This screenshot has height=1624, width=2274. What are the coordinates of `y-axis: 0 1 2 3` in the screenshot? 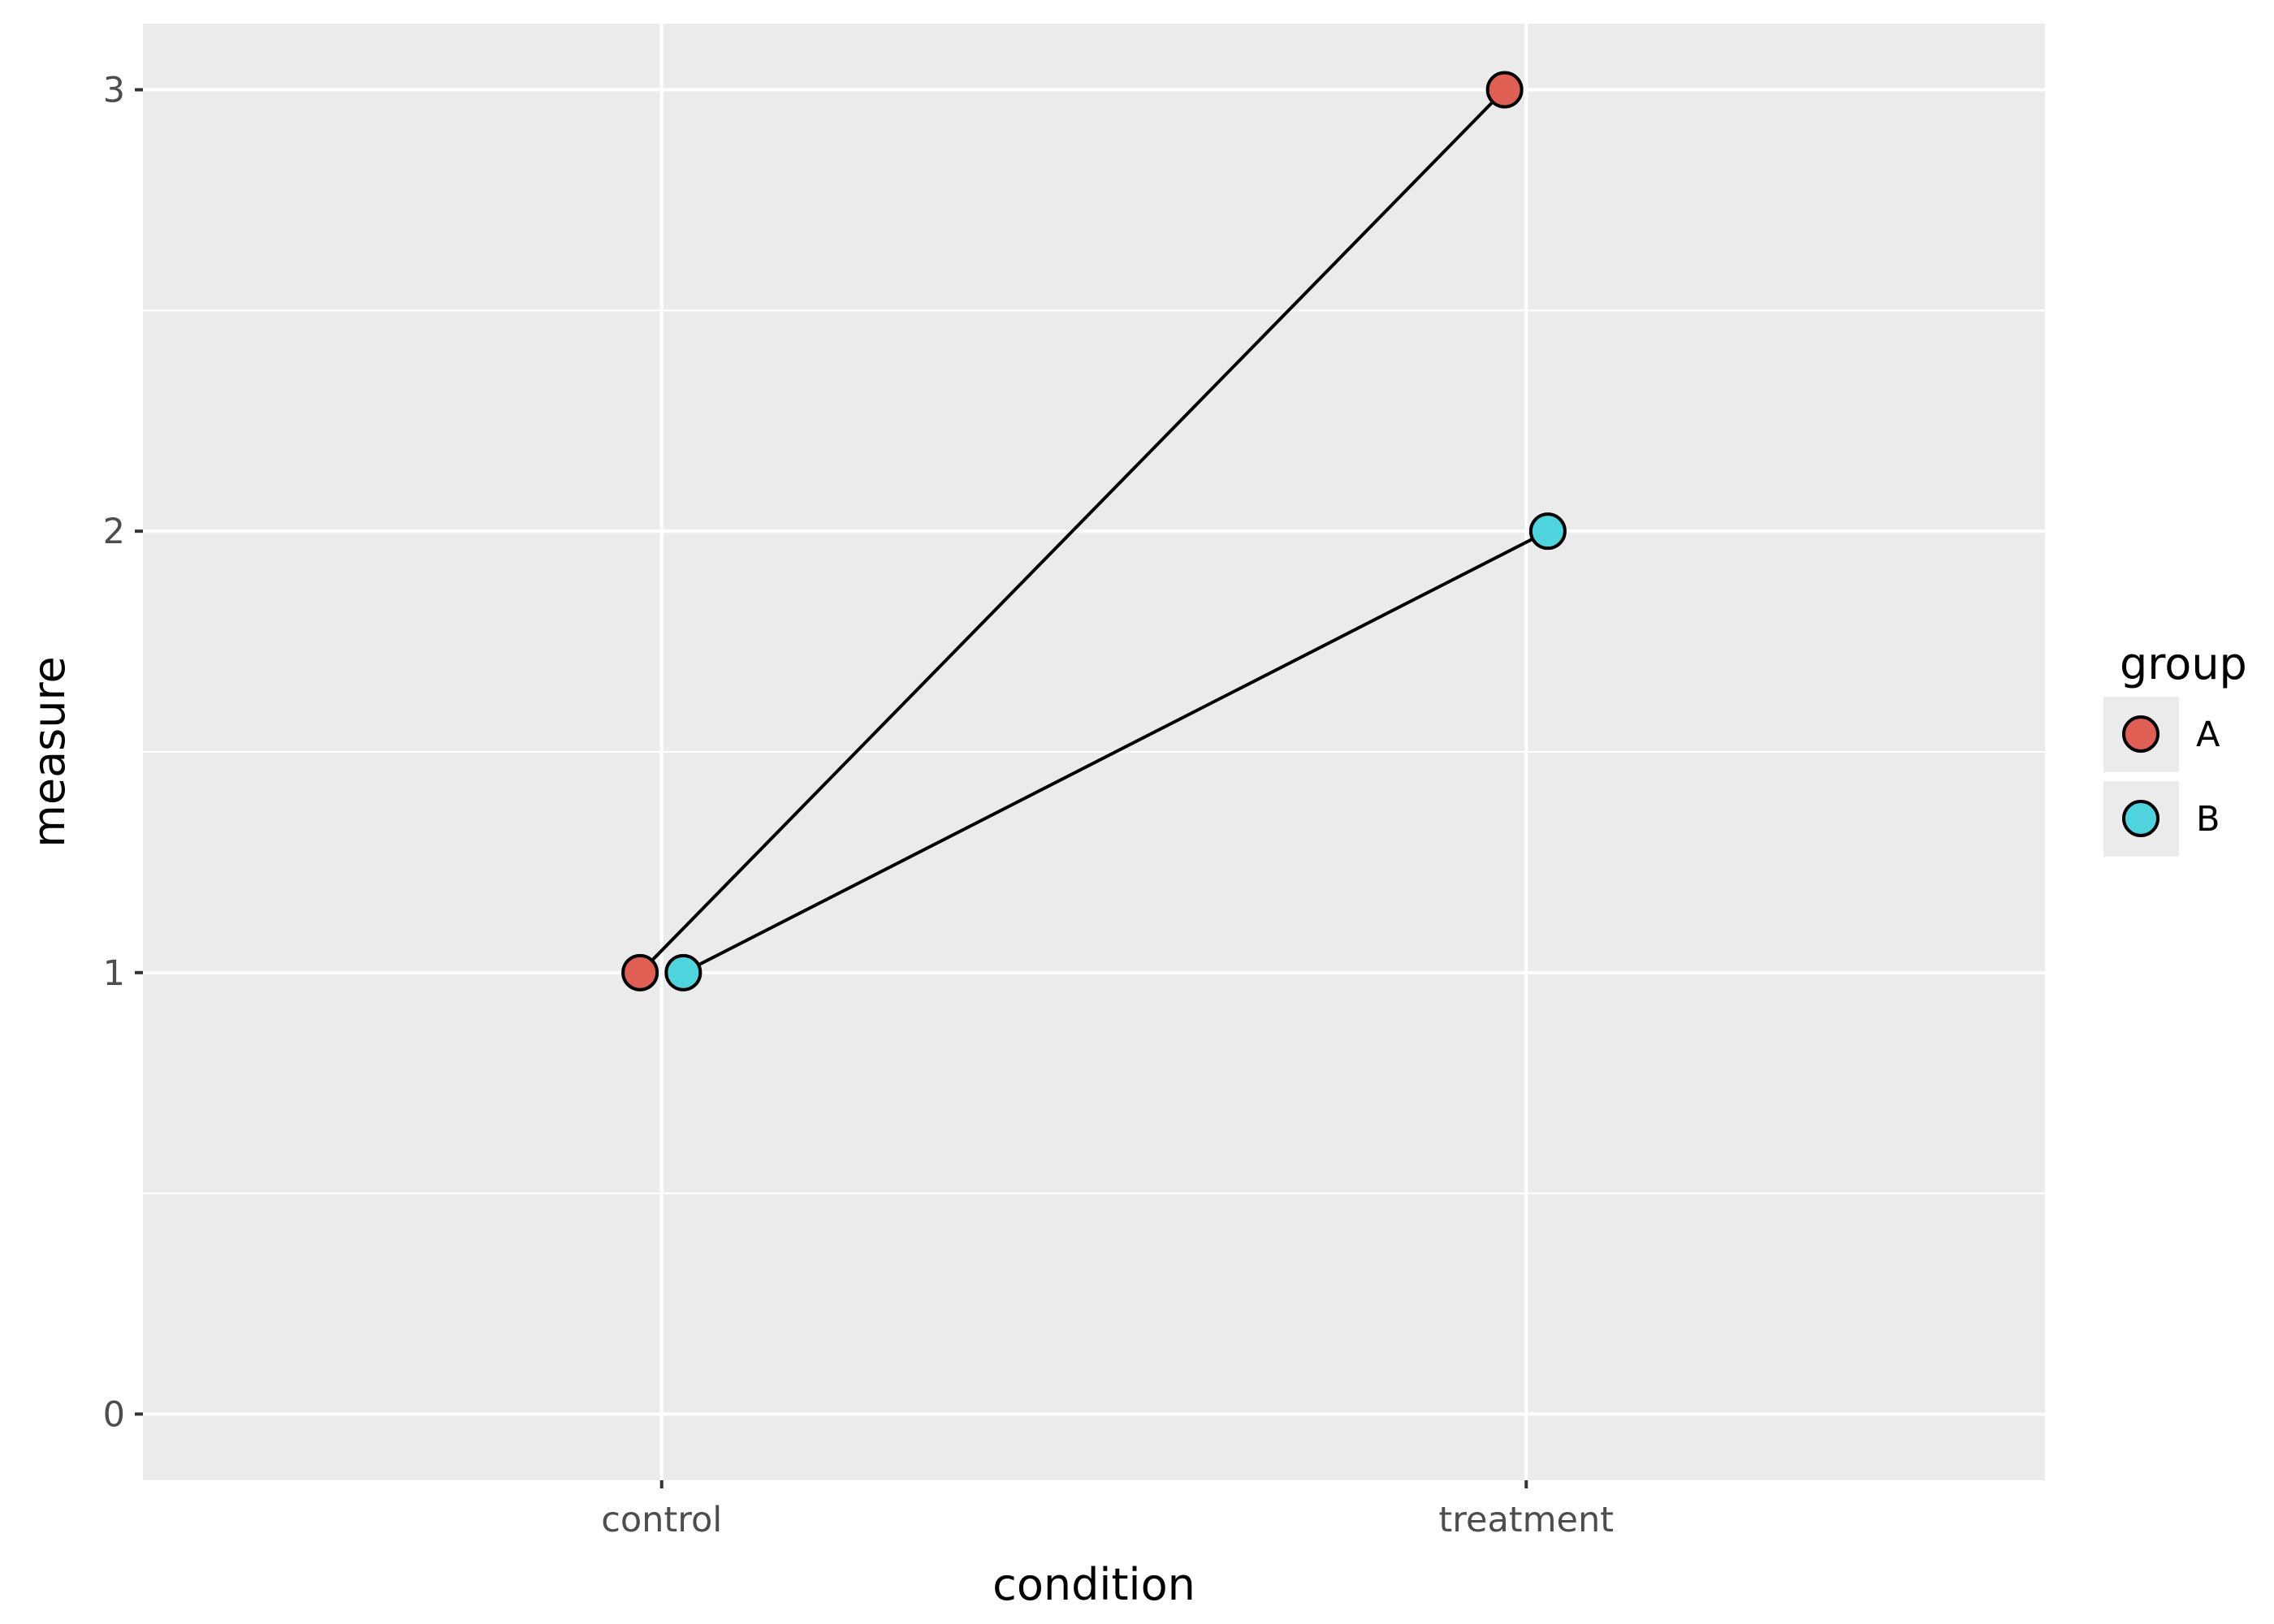 It's located at (123, 753).